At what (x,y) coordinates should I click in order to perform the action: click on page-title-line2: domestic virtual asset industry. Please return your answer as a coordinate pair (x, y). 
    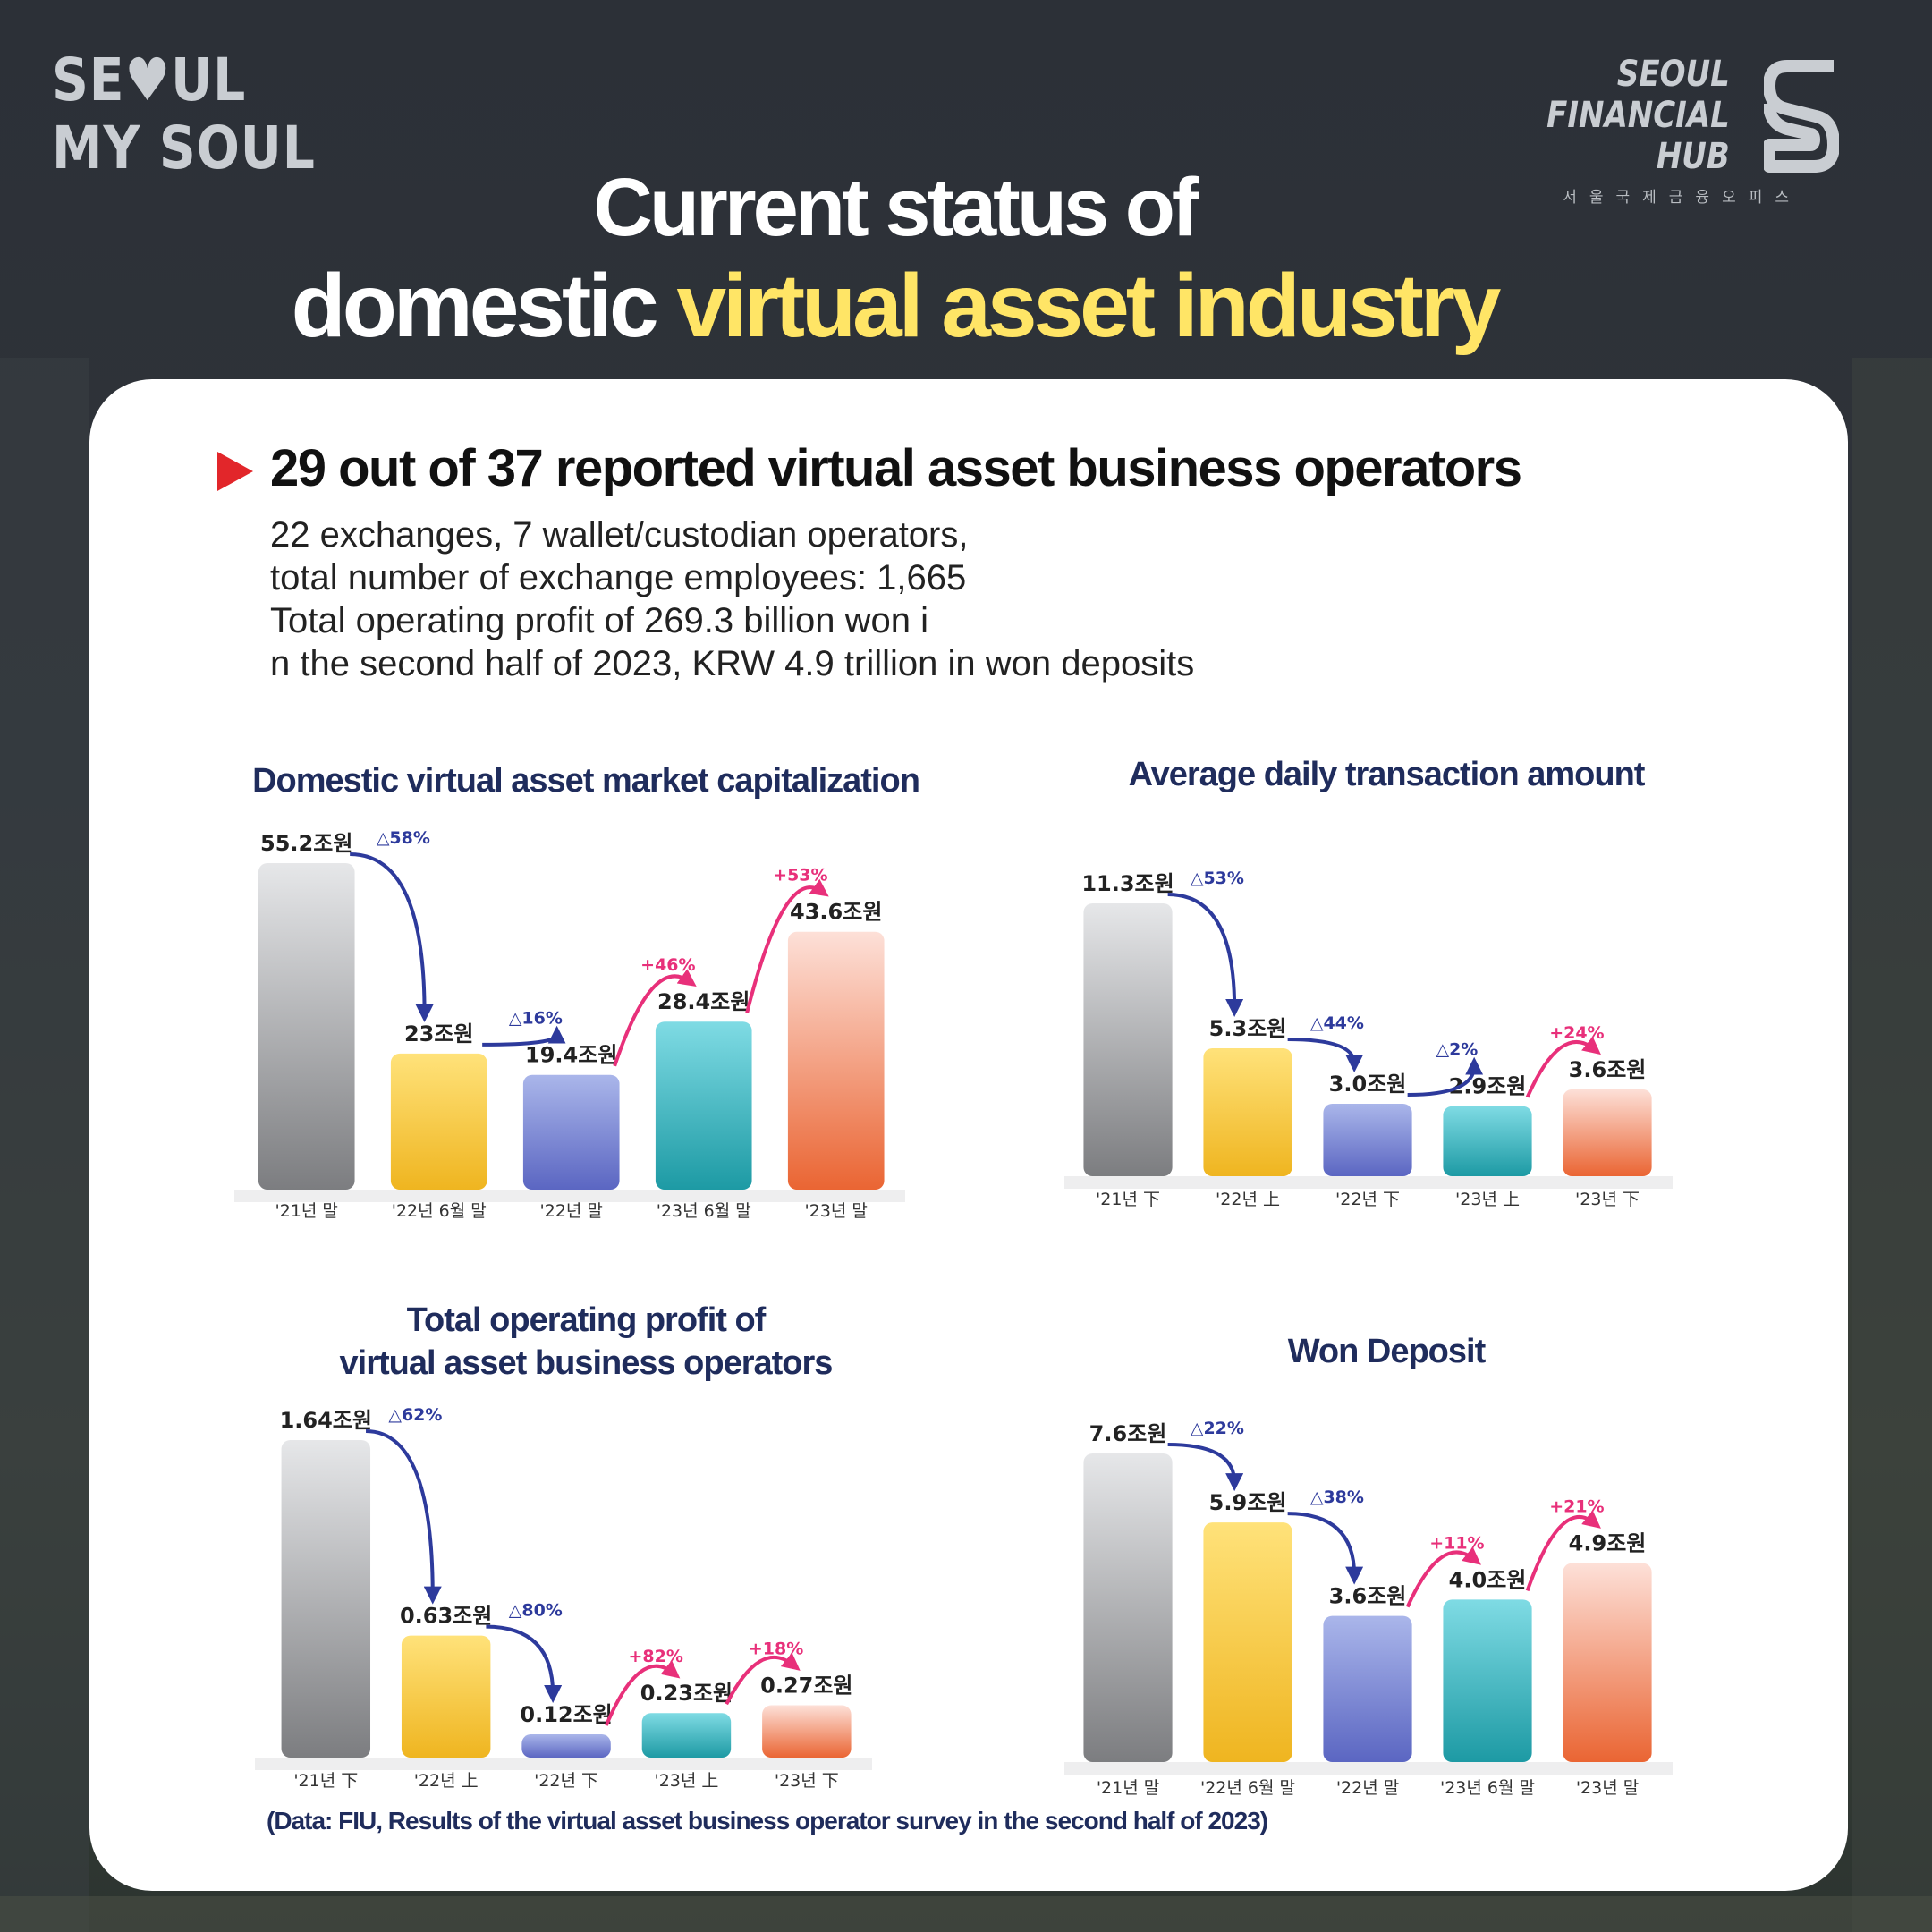
    Looking at the image, I should click on (930, 306).